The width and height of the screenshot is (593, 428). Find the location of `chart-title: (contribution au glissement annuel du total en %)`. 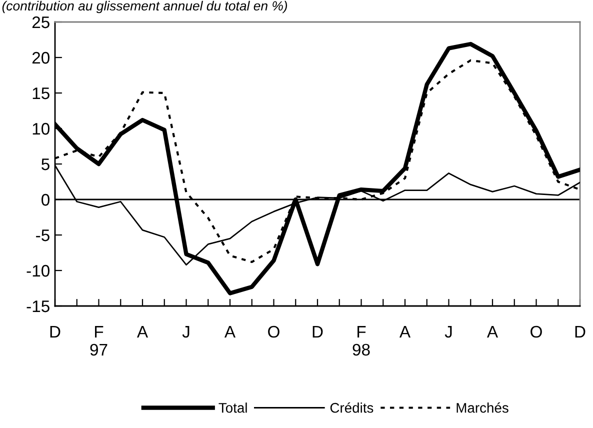

chart-title: (contribution au glissement annuel du total en %) is located at coordinates (145, 7).